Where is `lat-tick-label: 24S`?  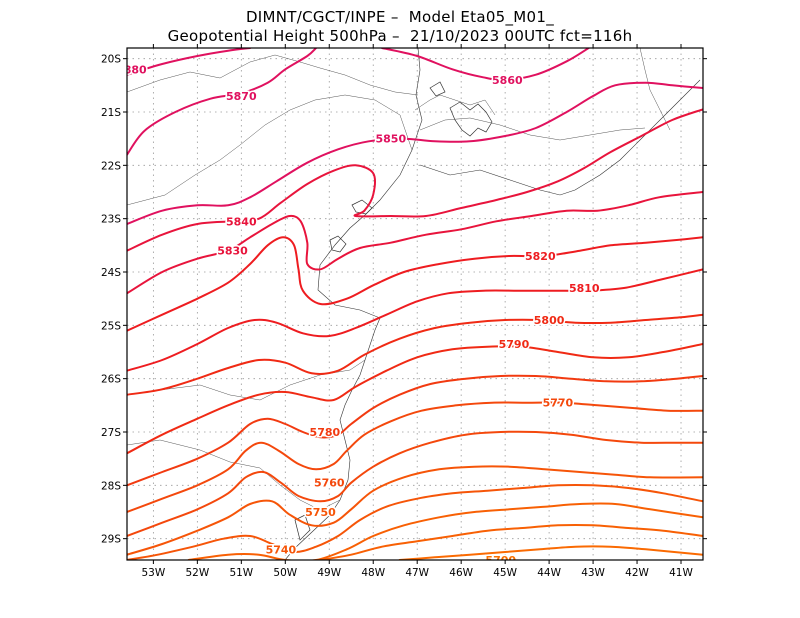 lat-tick-label: 24S is located at coordinates (111, 273).